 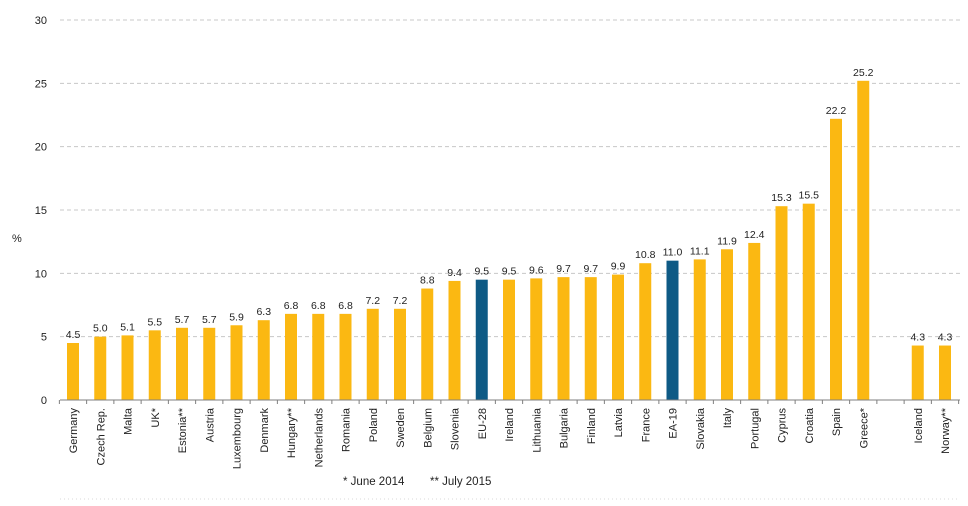 What do you see at coordinates (183, 430) in the screenshot?
I see `category-label-estonia: Estonia**` at bounding box center [183, 430].